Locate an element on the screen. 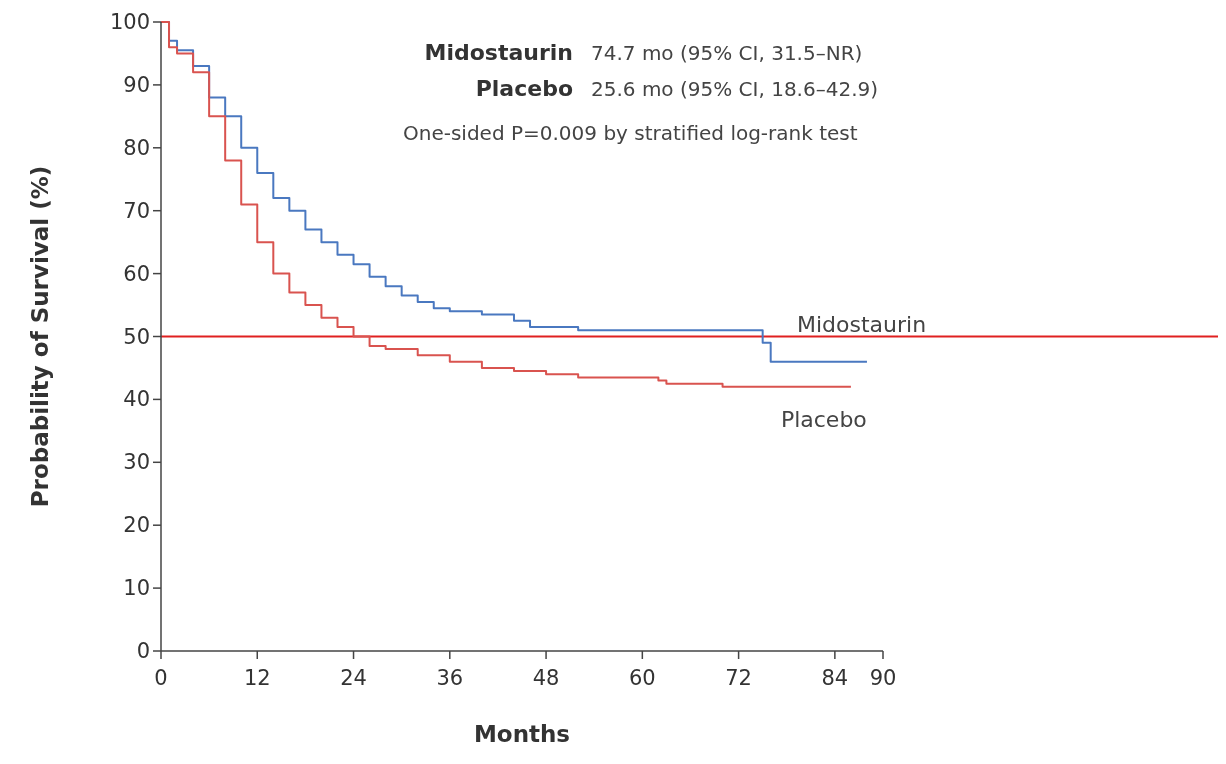  y-tick-label: 50 is located at coordinates (136, 336).